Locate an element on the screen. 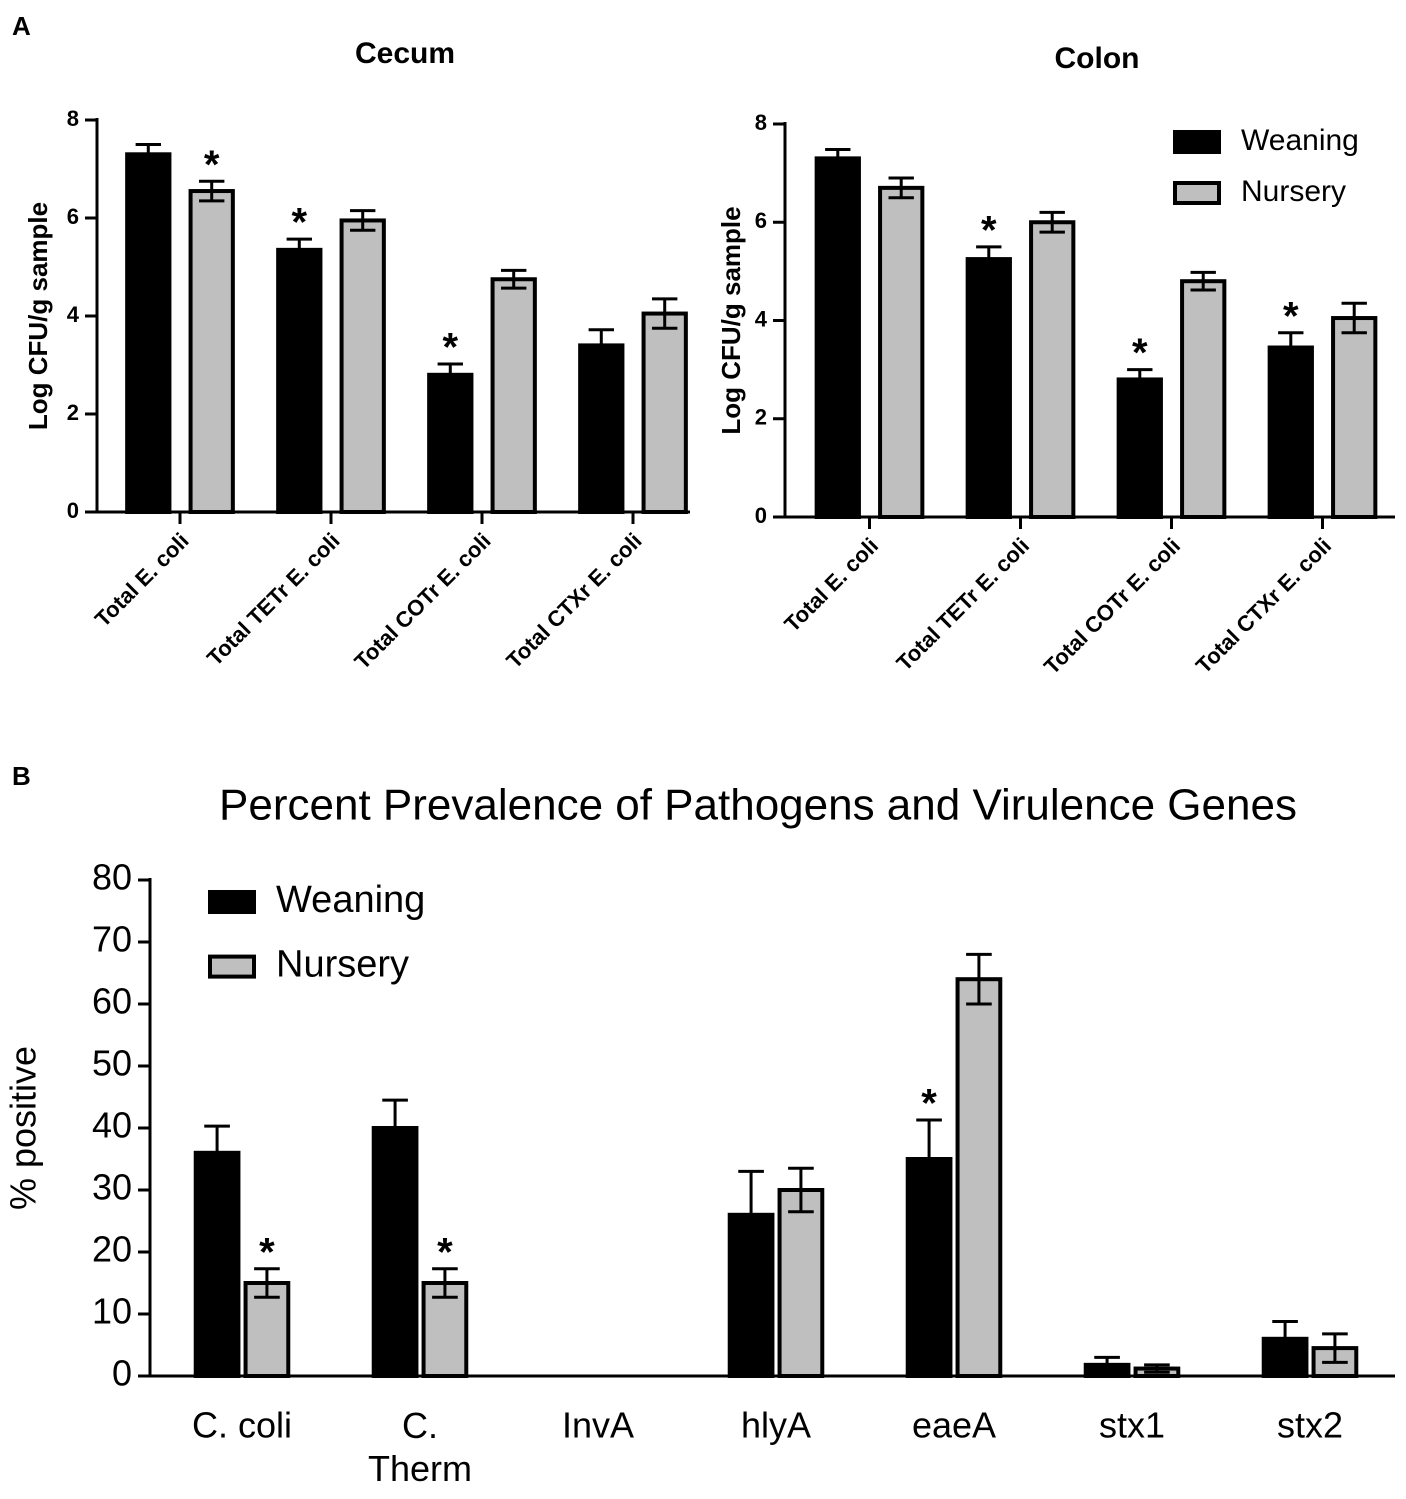  y-tick-label: 50 is located at coordinates (112, 1063).